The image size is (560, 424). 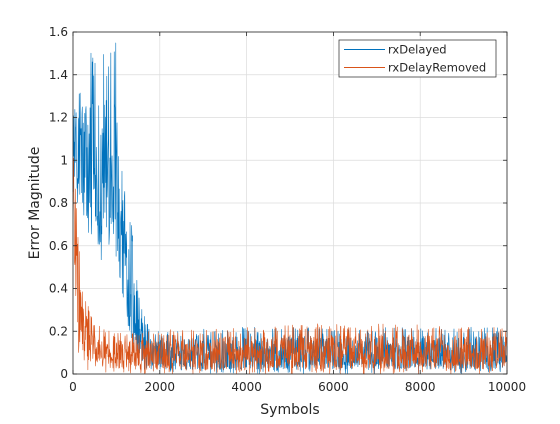 What do you see at coordinates (64, 160) in the screenshot?
I see `y-tick-label: 1` at bounding box center [64, 160].